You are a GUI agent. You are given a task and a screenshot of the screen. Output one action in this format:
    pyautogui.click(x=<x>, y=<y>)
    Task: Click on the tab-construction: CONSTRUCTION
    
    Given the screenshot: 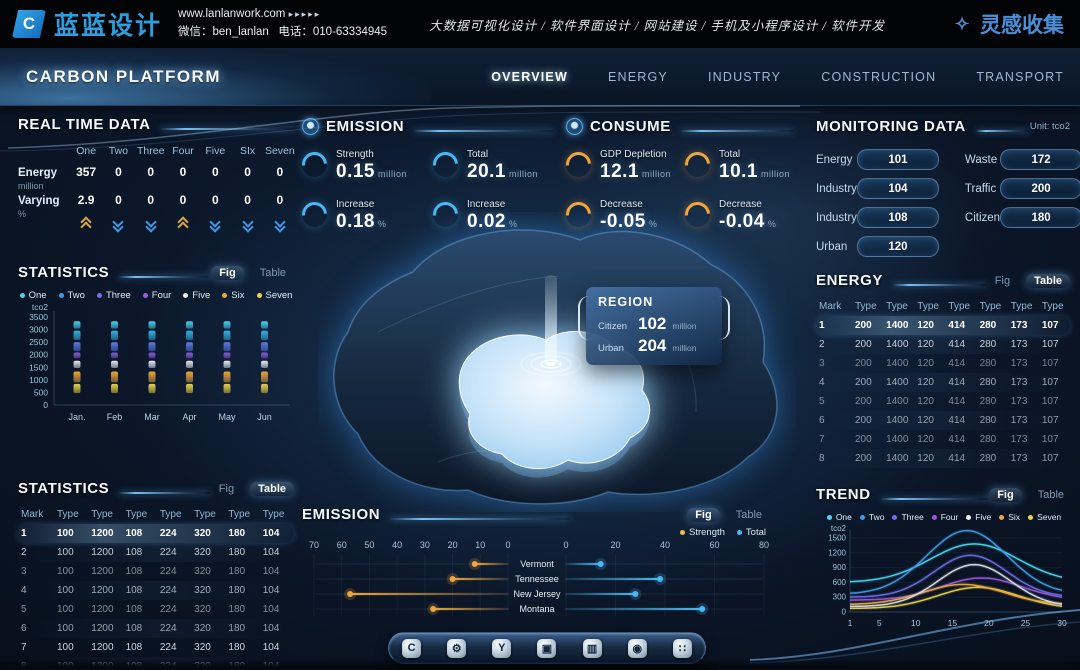 What is the action you would take?
    pyautogui.click(x=879, y=76)
    